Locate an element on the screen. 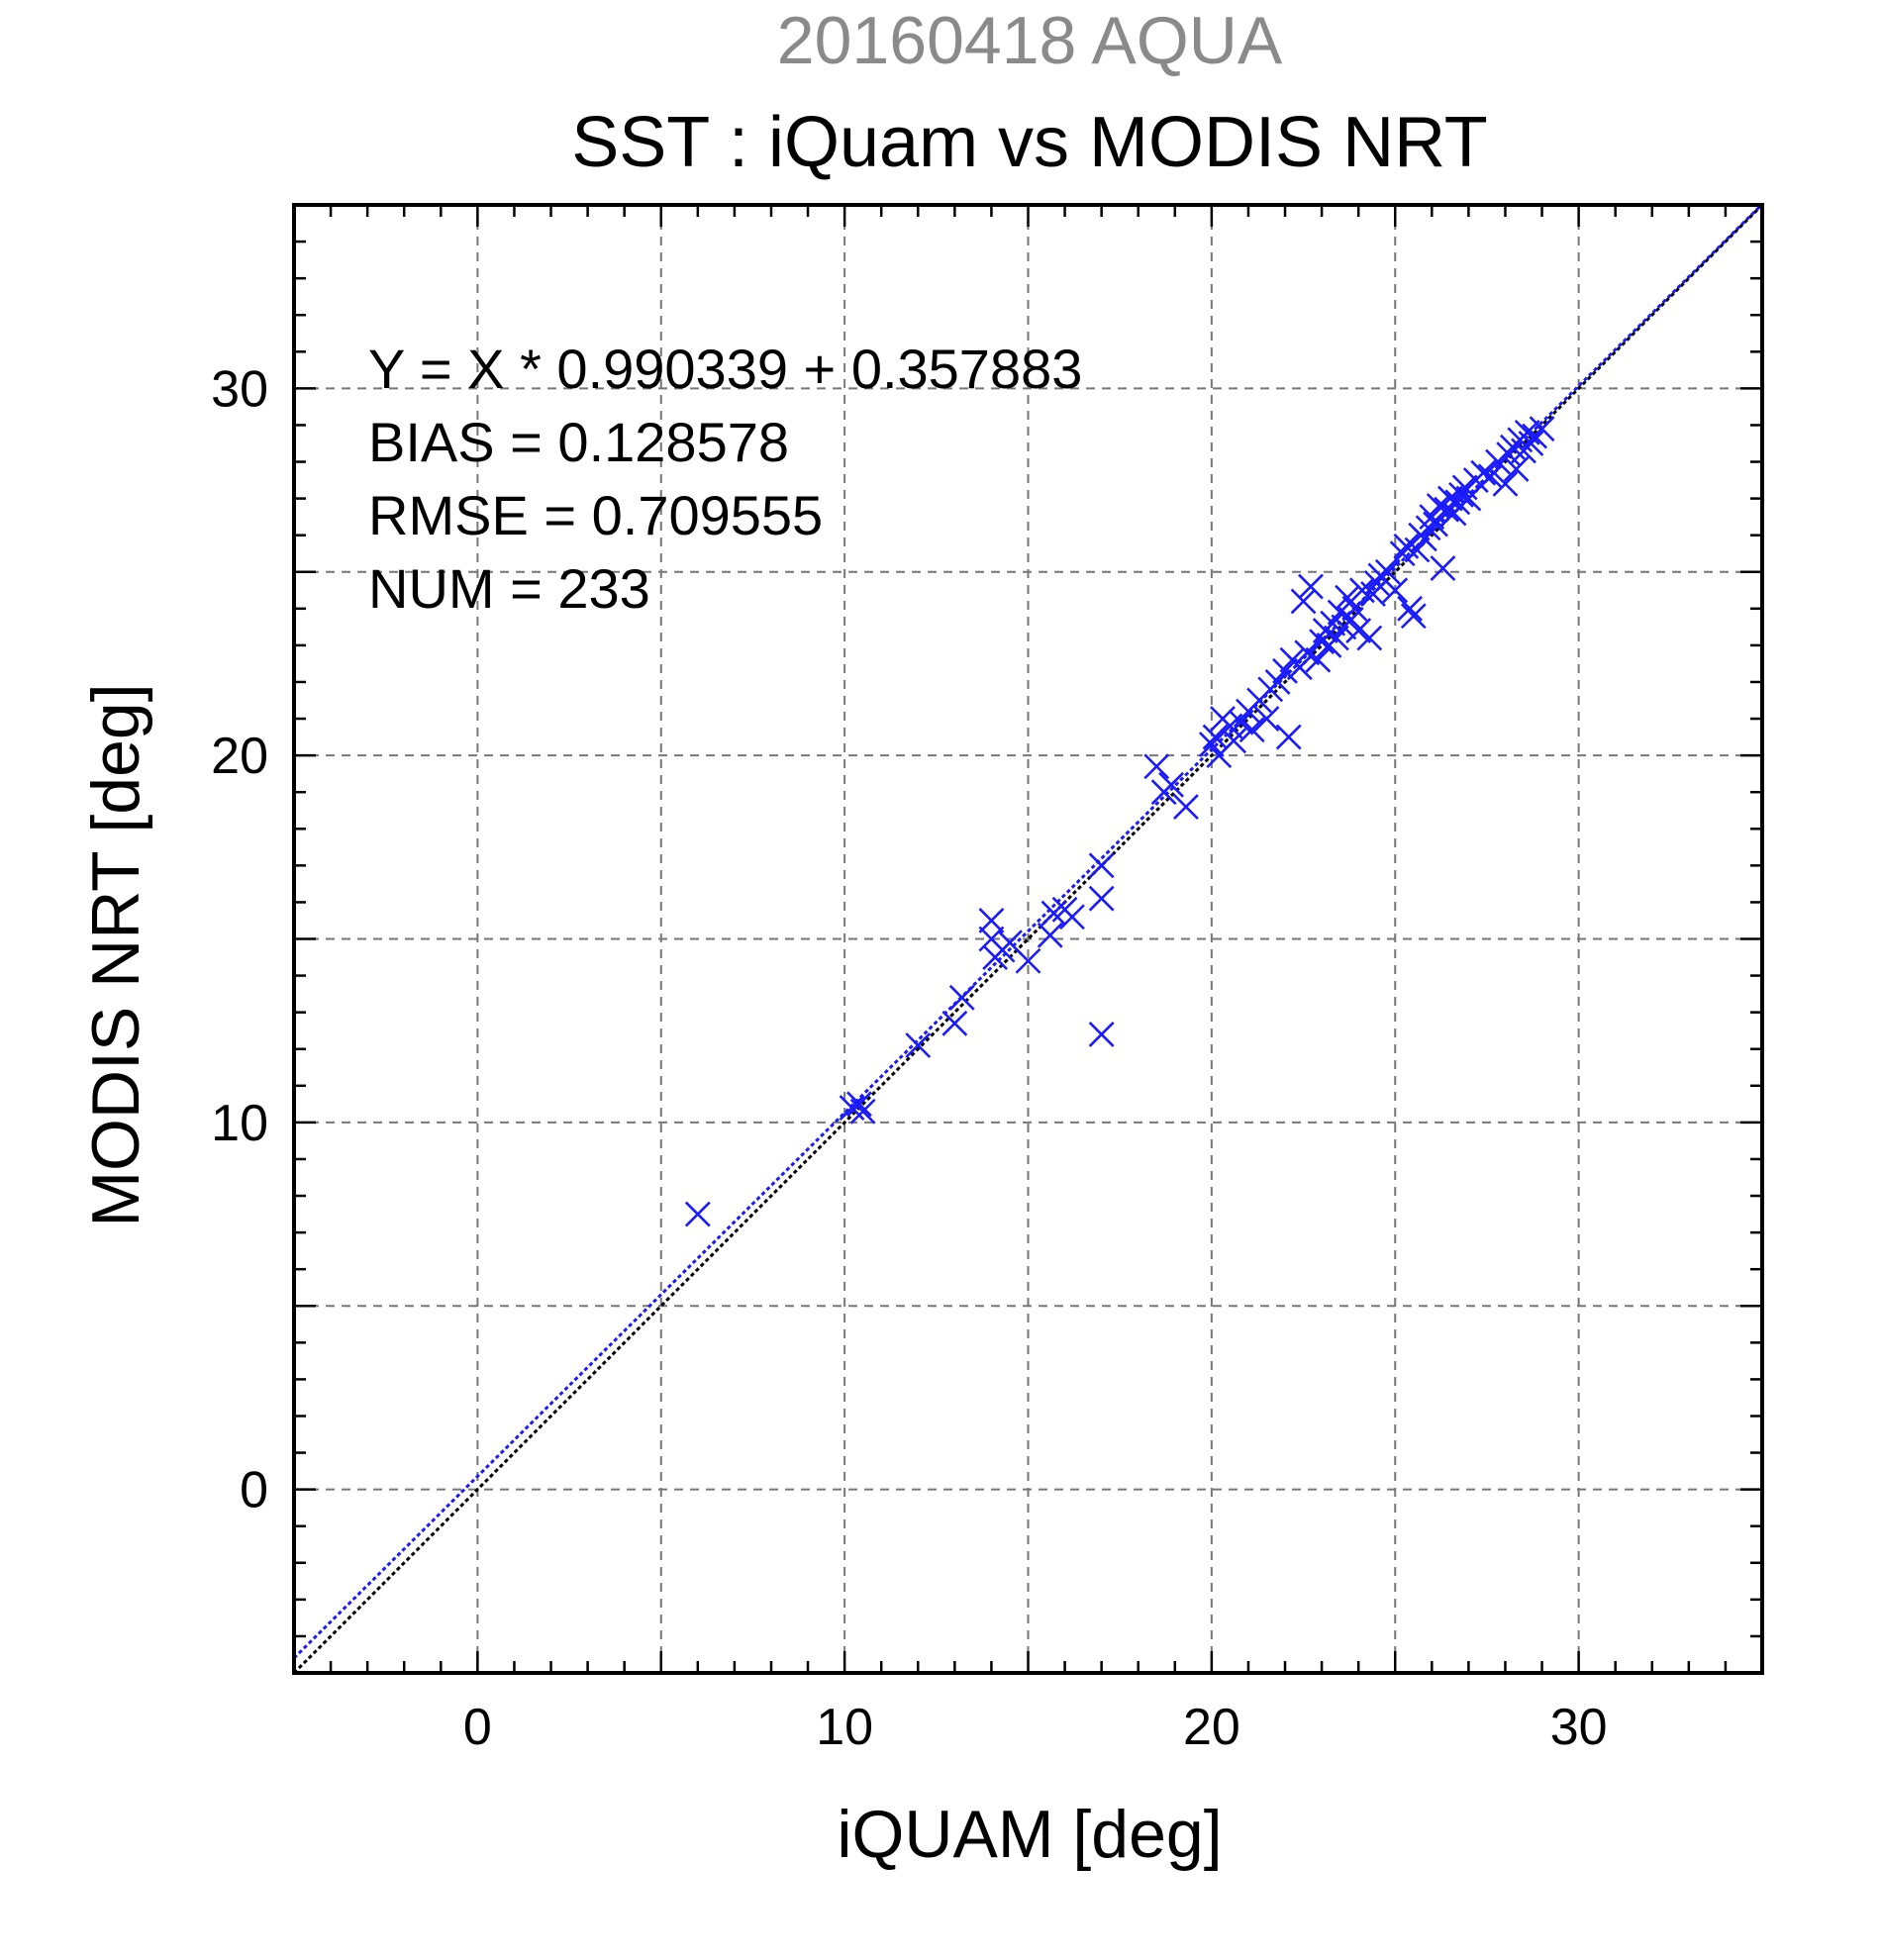 The width and height of the screenshot is (1881, 1960). y-tick-label: 30 is located at coordinates (240, 389).